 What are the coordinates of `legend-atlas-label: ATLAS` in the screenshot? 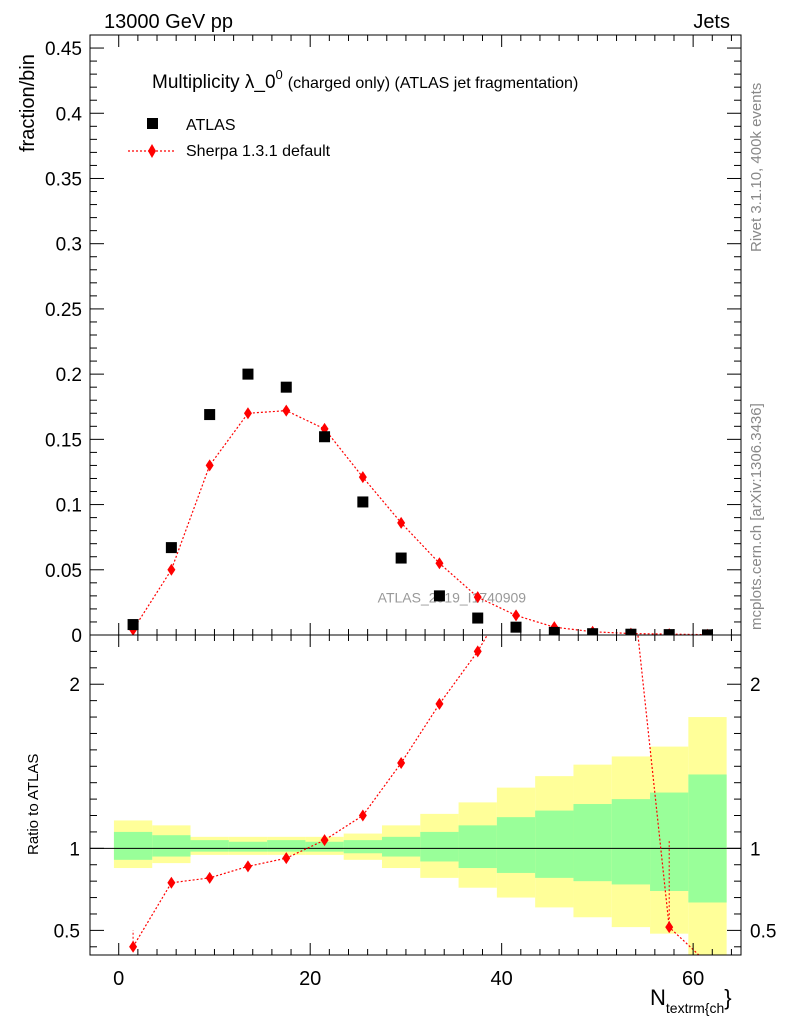 It's located at (211, 125).